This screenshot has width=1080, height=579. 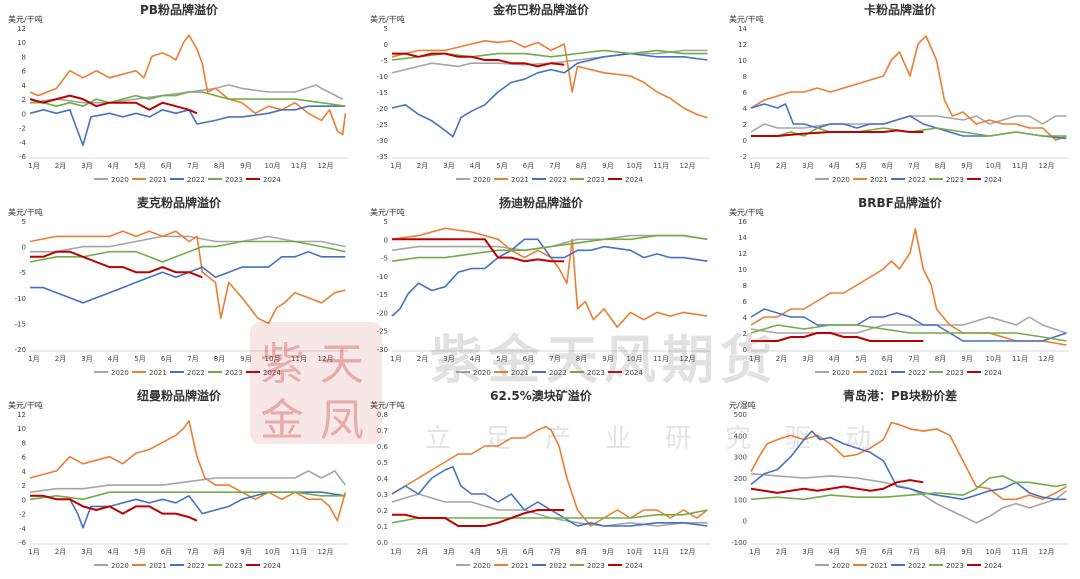 What do you see at coordinates (740, 415) in the screenshot?
I see `y-tick-label: 500` at bounding box center [740, 415].